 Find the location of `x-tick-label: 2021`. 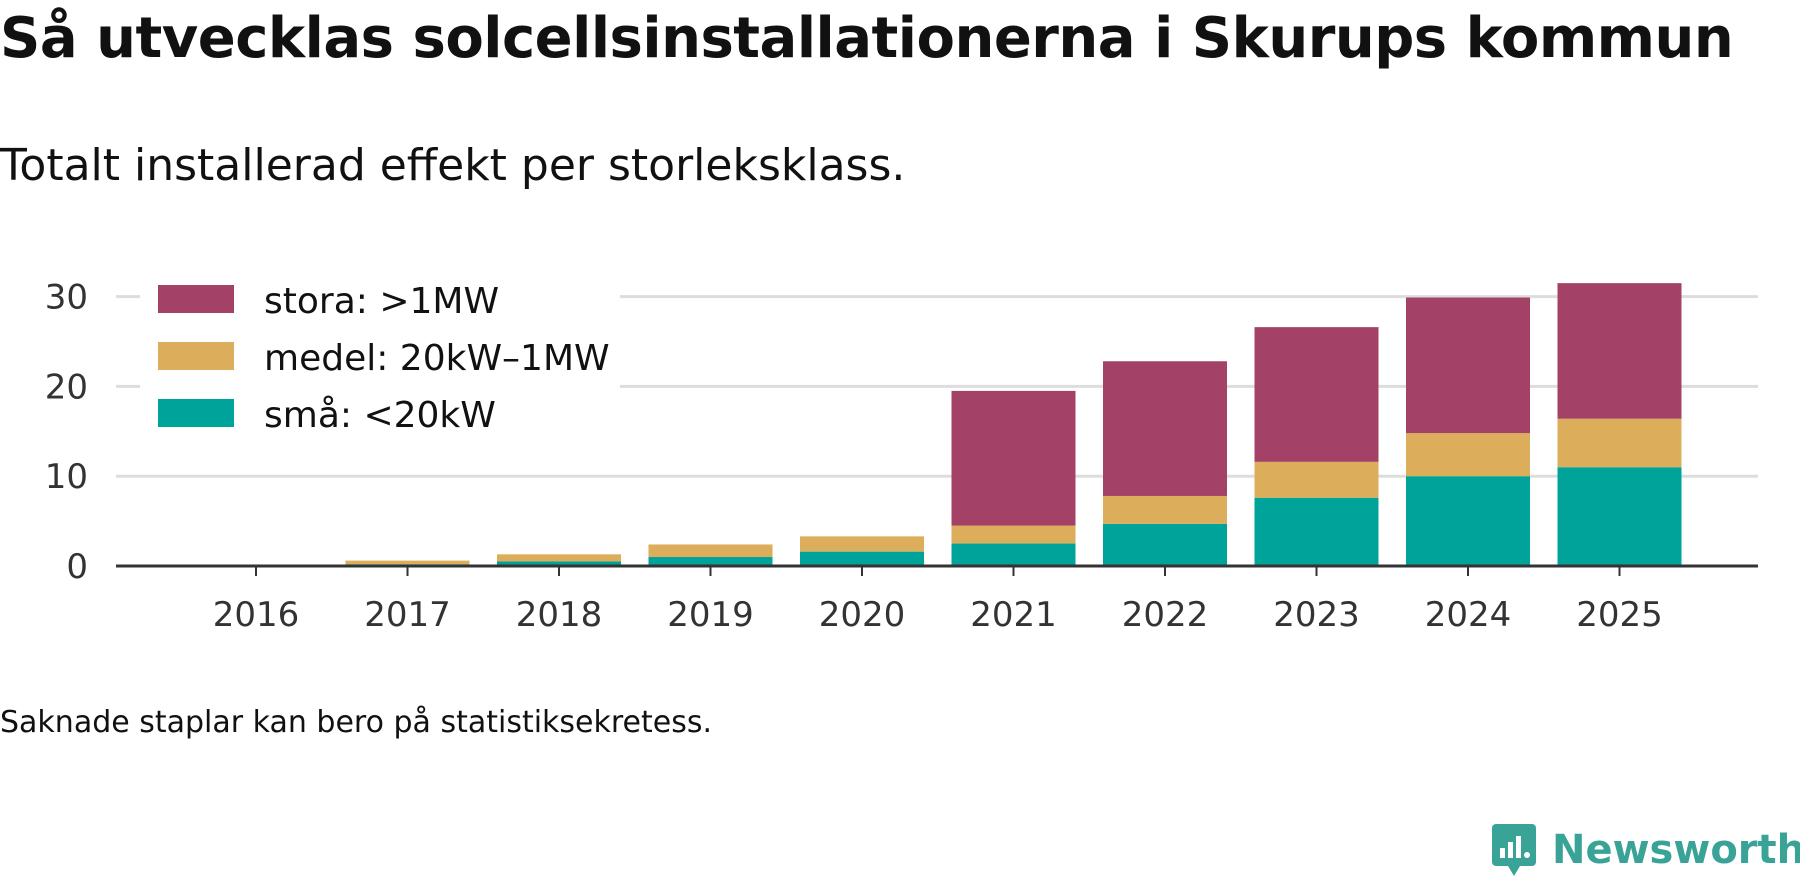

x-tick-label: 2021 is located at coordinates (1013, 615).